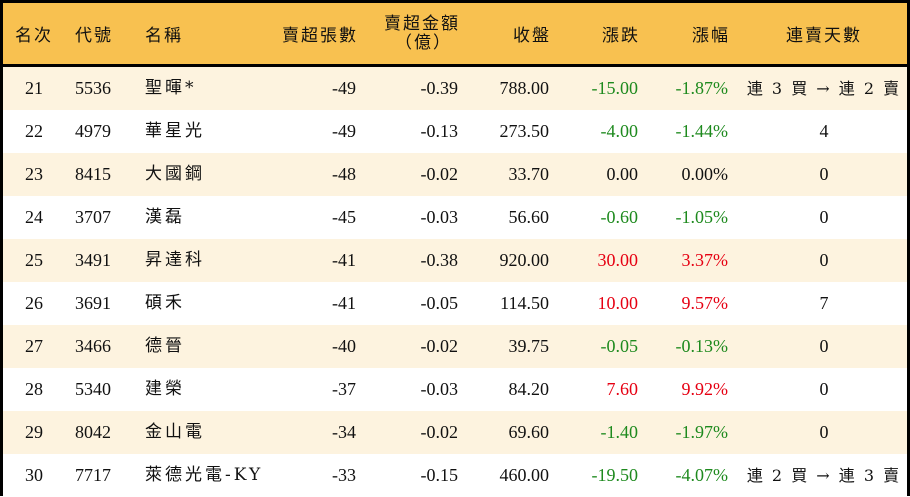 The width and height of the screenshot is (910, 497). What do you see at coordinates (175, 131) in the screenshot?
I see `name-cell: 華星光` at bounding box center [175, 131].